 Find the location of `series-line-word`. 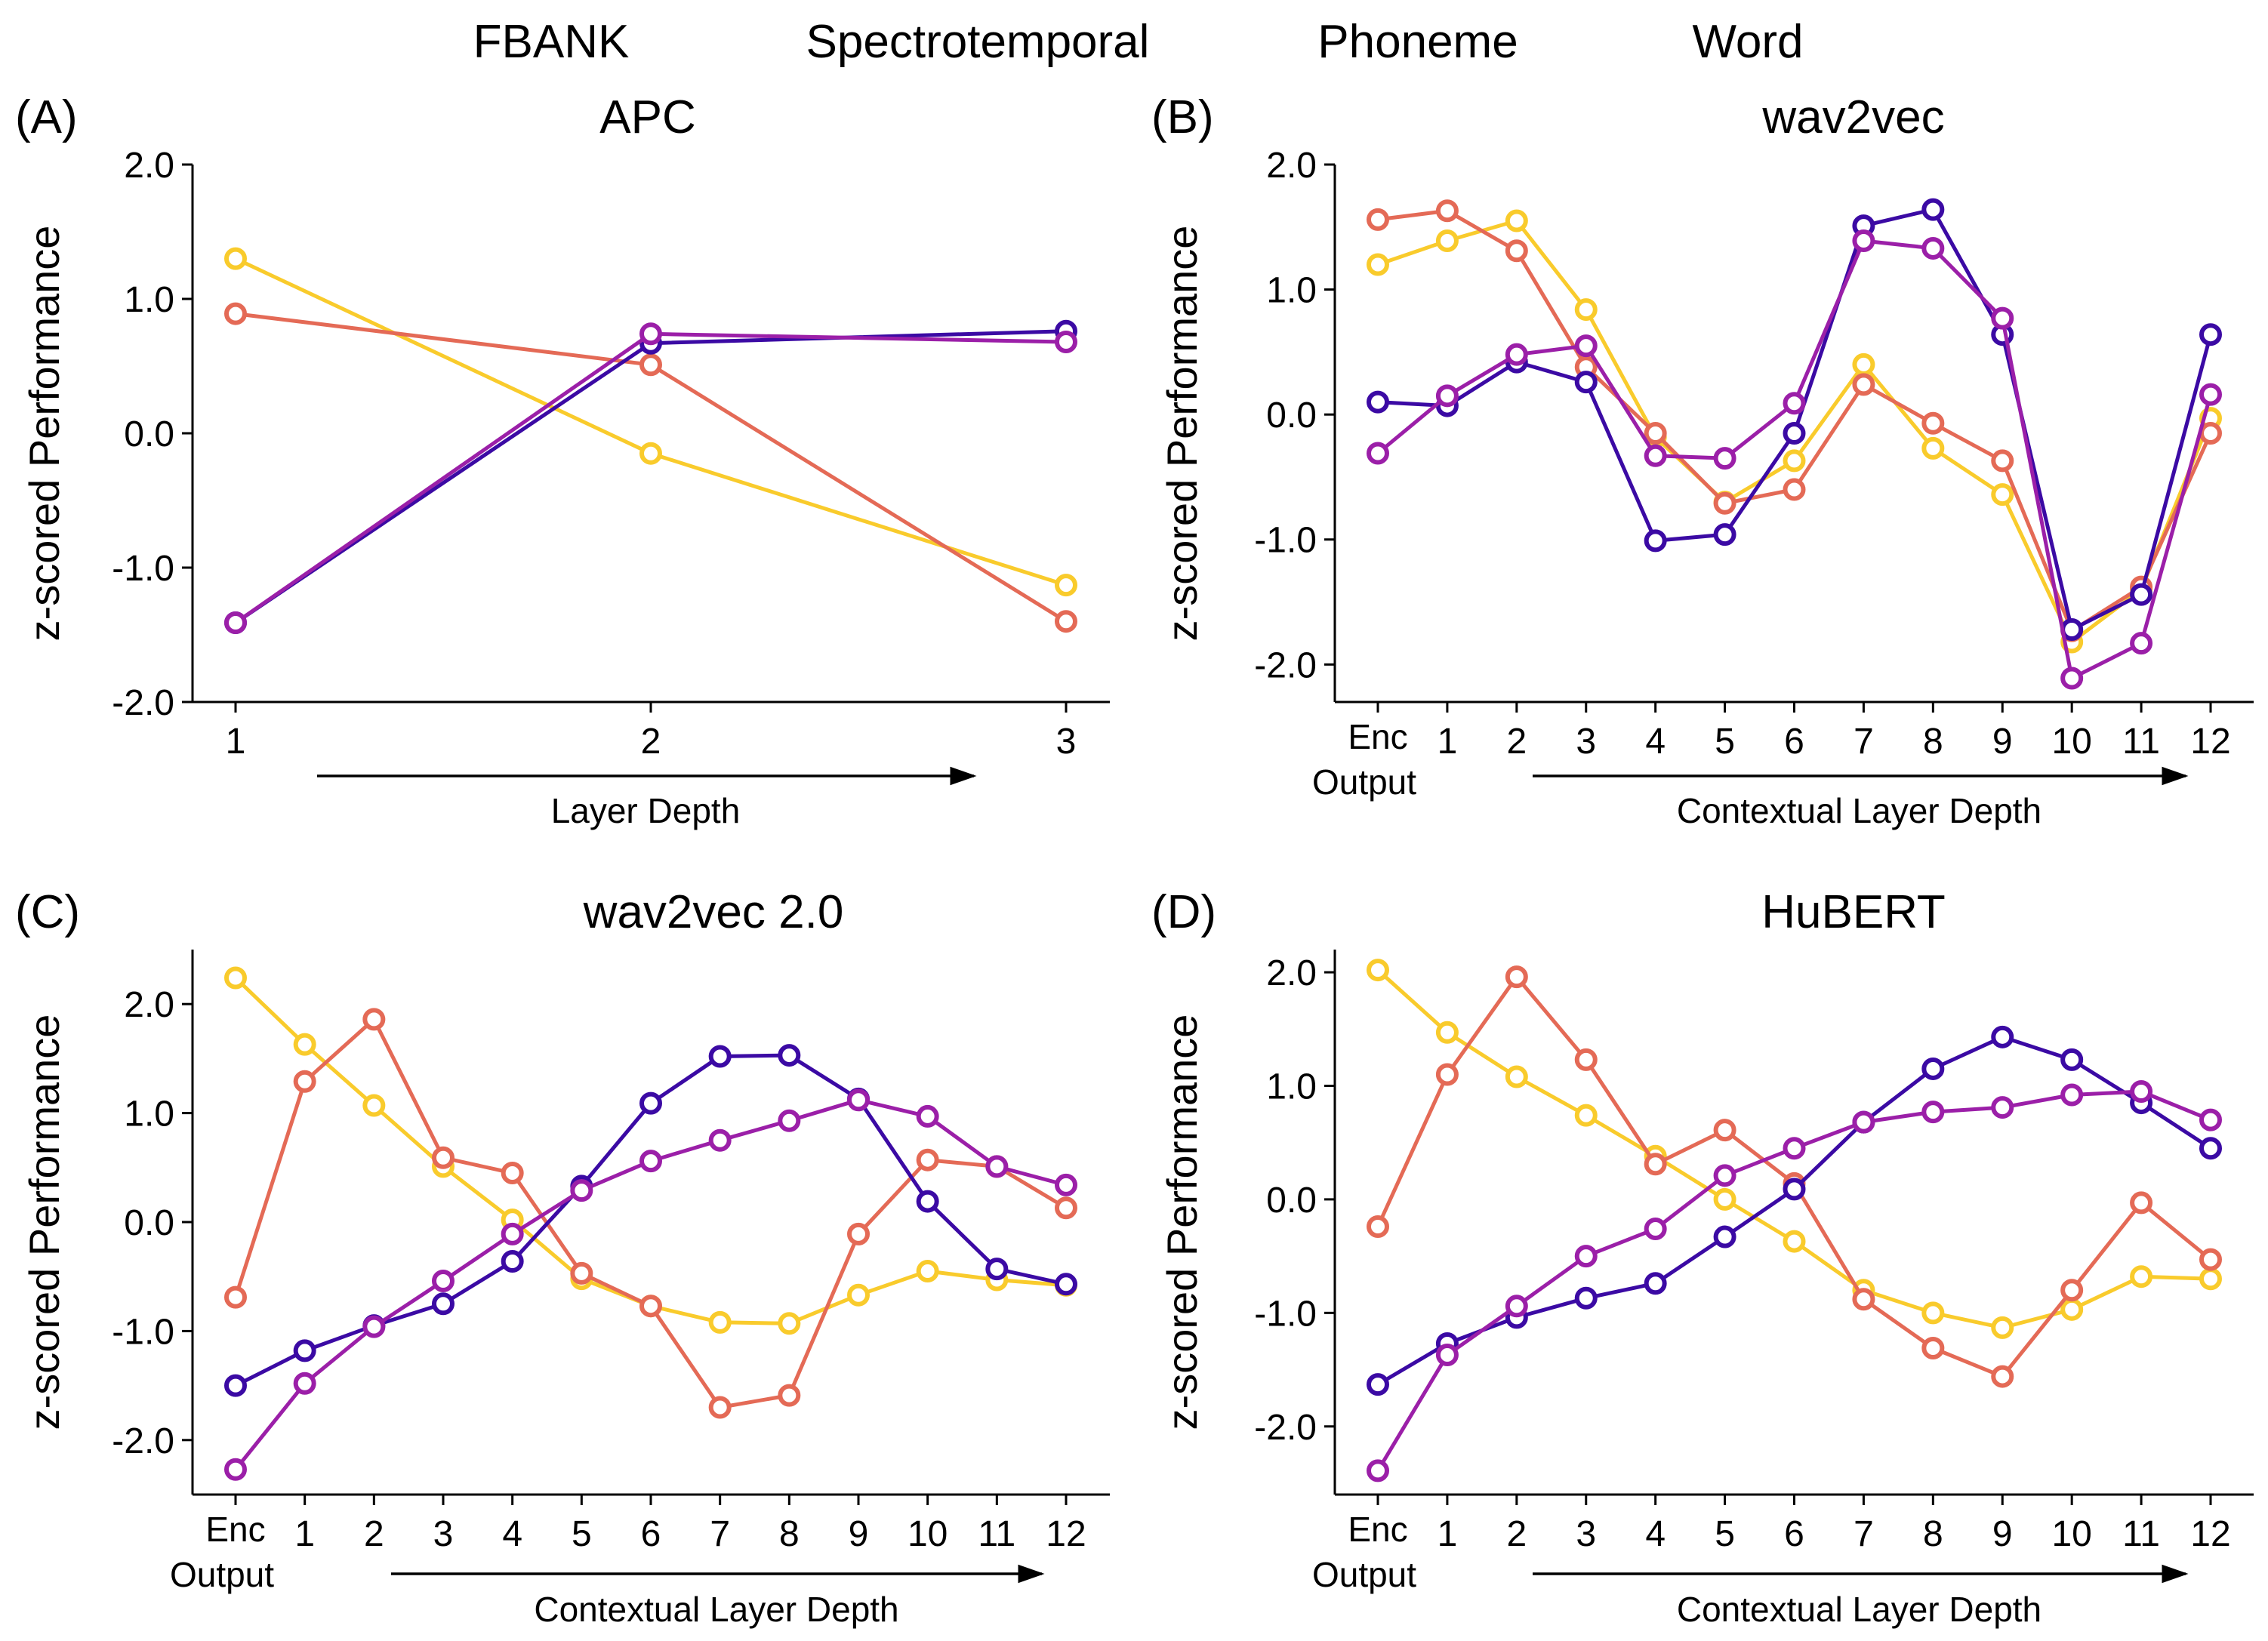

series-line-word is located at coordinates (1794, 1211).